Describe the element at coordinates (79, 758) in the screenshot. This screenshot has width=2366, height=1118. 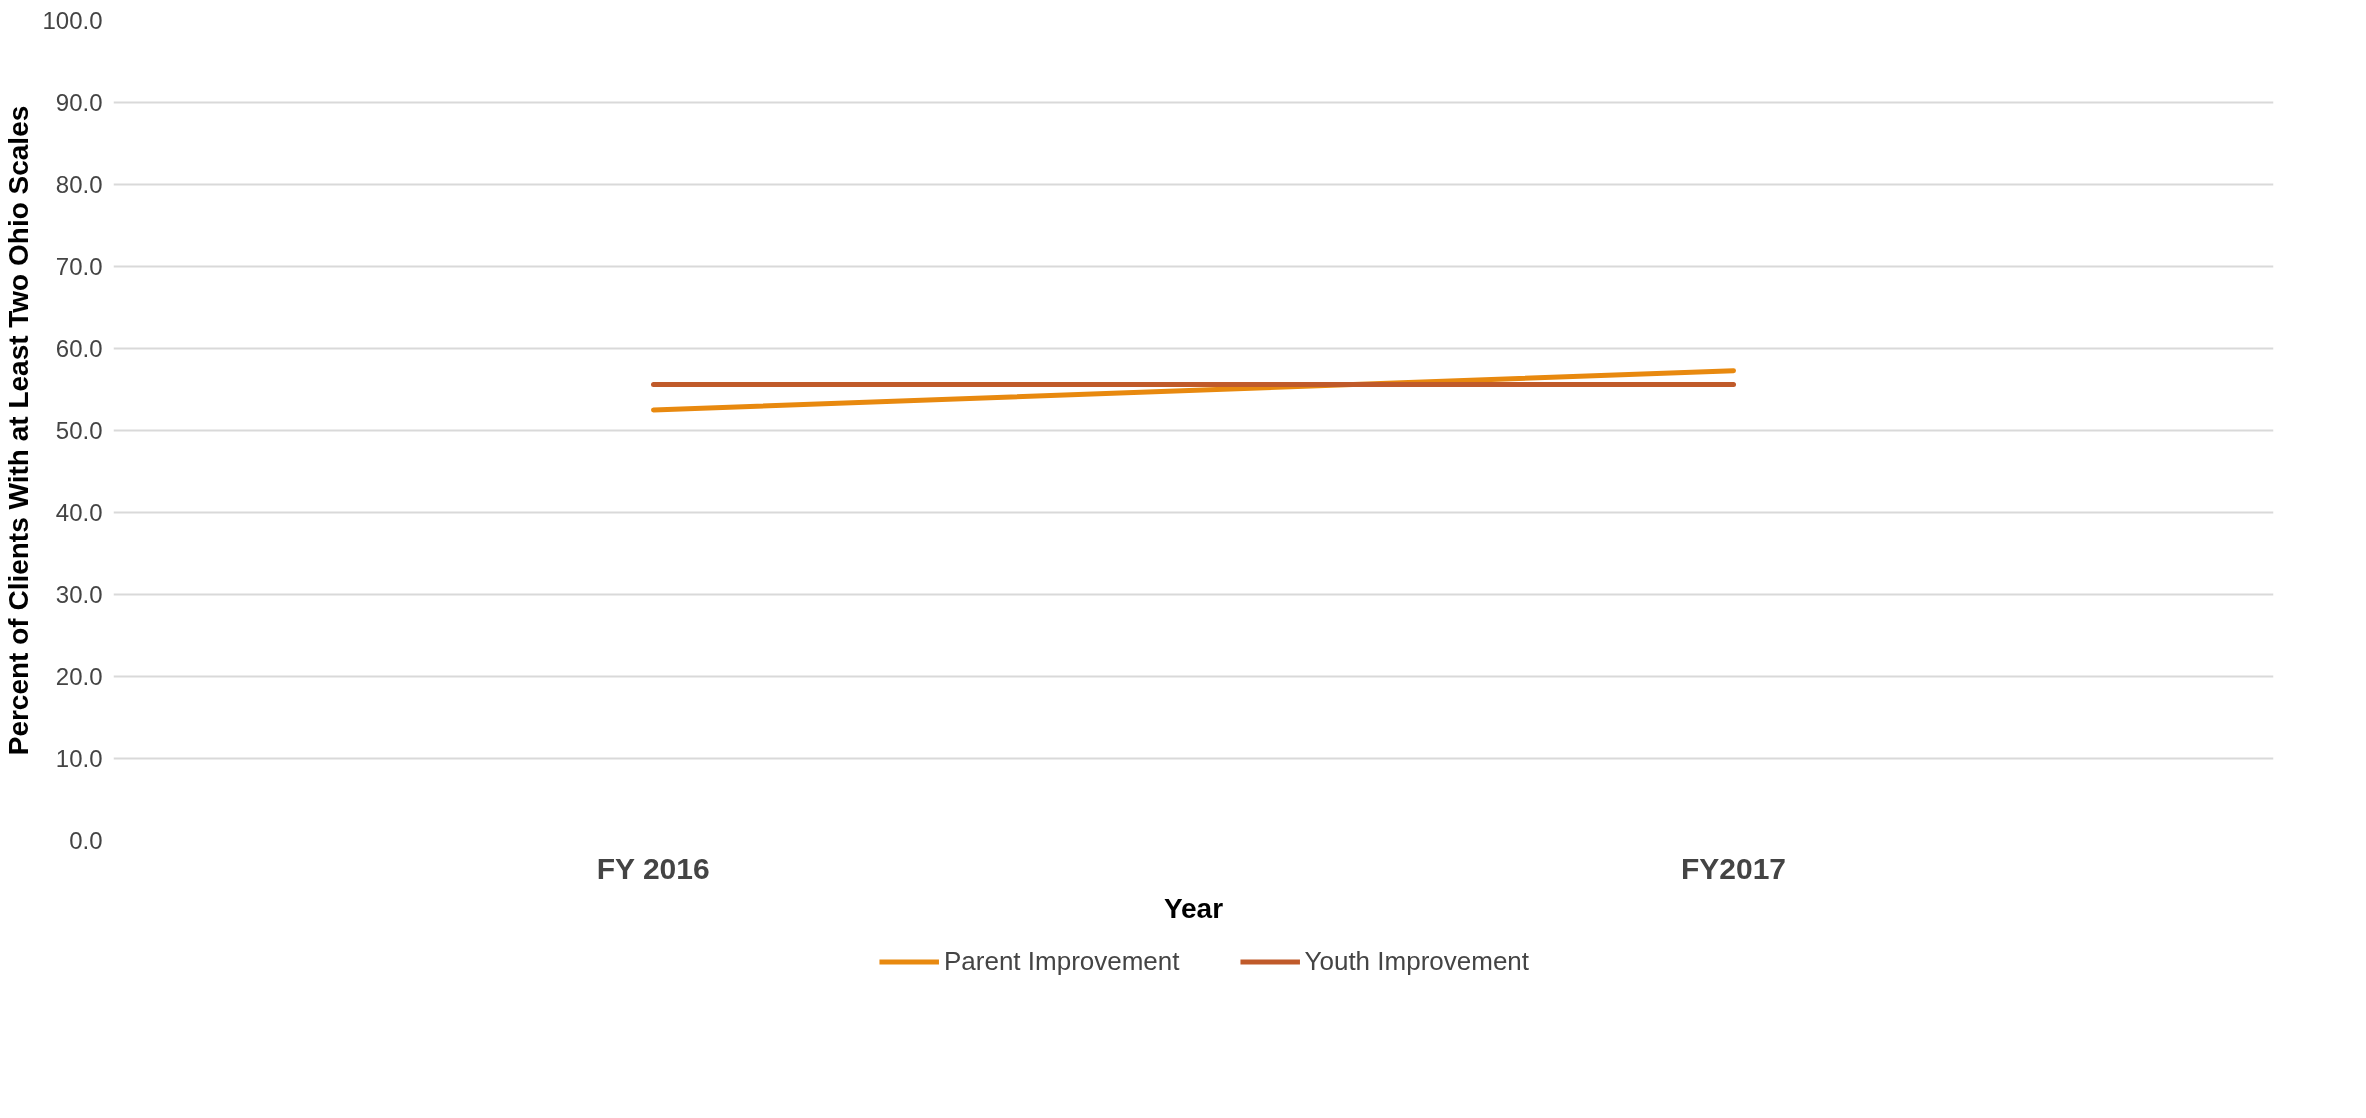
I see `y-tick-label: 10.0` at that location.